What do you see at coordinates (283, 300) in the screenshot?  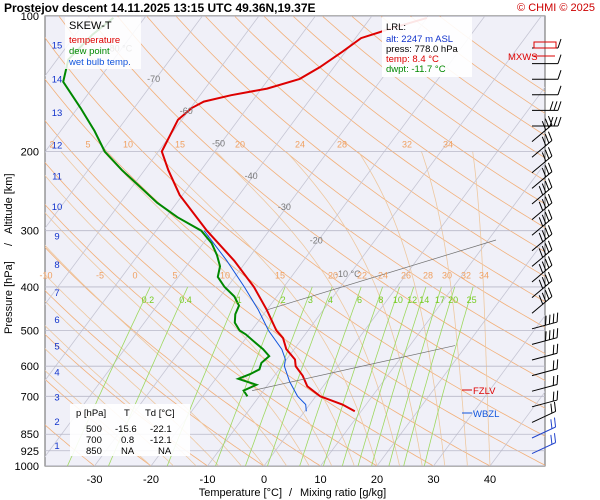 I see `mixing-ratio-label: 2` at bounding box center [283, 300].